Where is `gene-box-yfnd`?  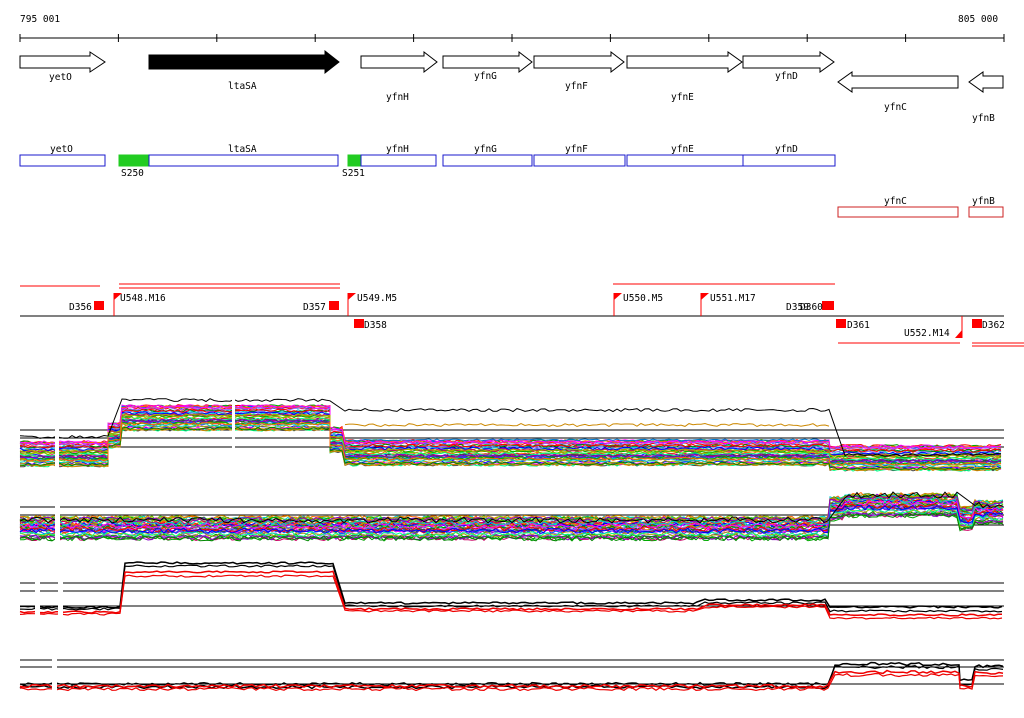 gene-box-yfnd is located at coordinates (789, 160).